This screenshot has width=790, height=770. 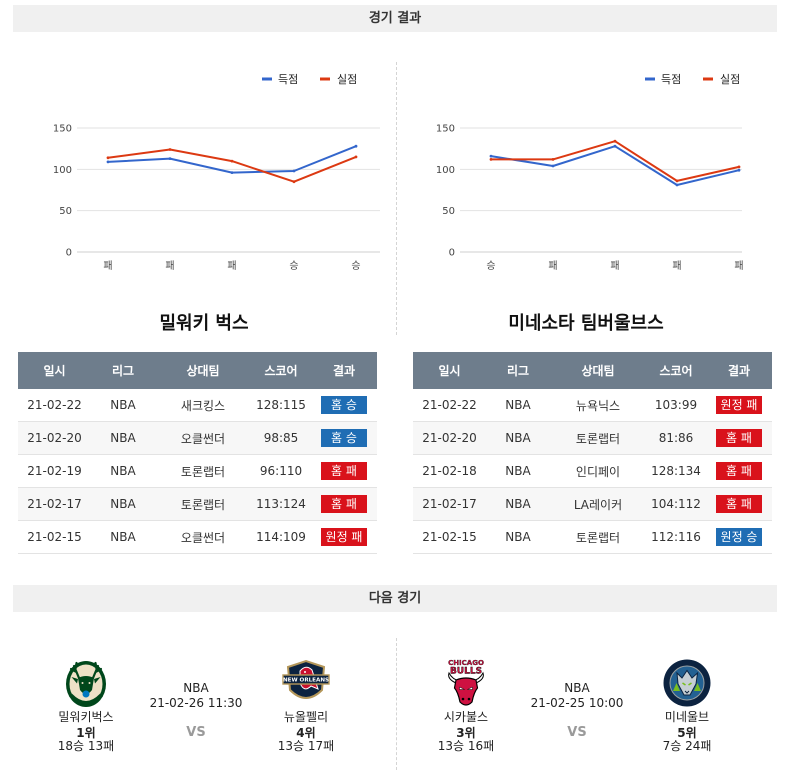 I want to click on team-title-minnesota: 미네소타 팀버울브스, so click(x=586, y=323).